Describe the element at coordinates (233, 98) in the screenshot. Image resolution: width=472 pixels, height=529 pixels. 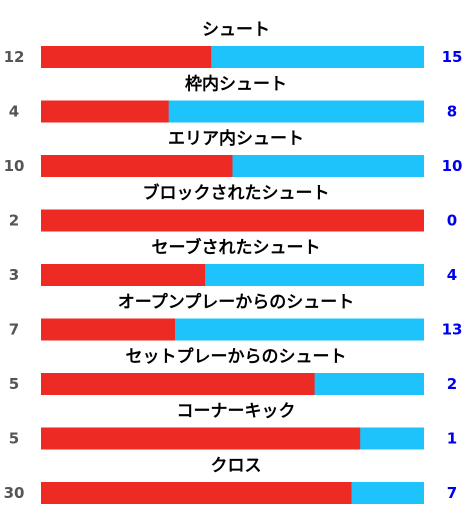
I see `stat-row: 枠内シュート 4 8` at that location.